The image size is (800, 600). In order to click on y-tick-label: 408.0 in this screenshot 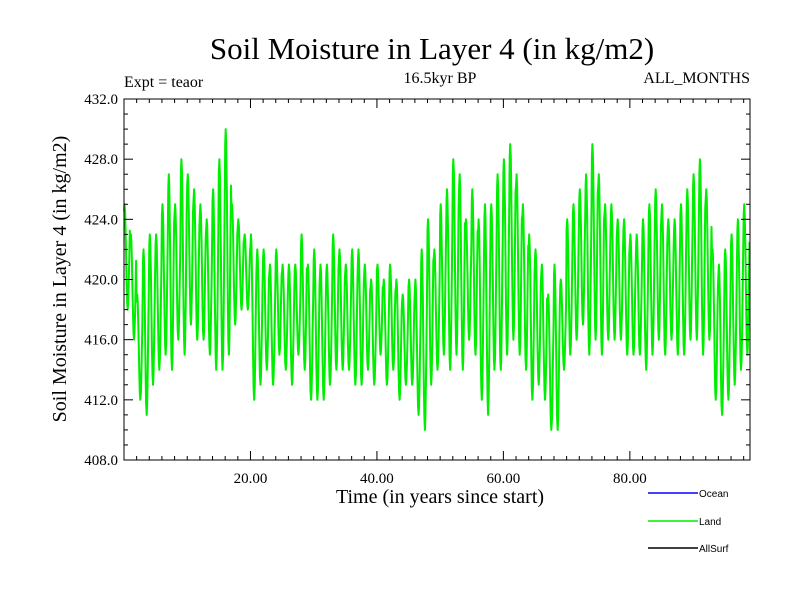, I will do `click(101, 461)`.